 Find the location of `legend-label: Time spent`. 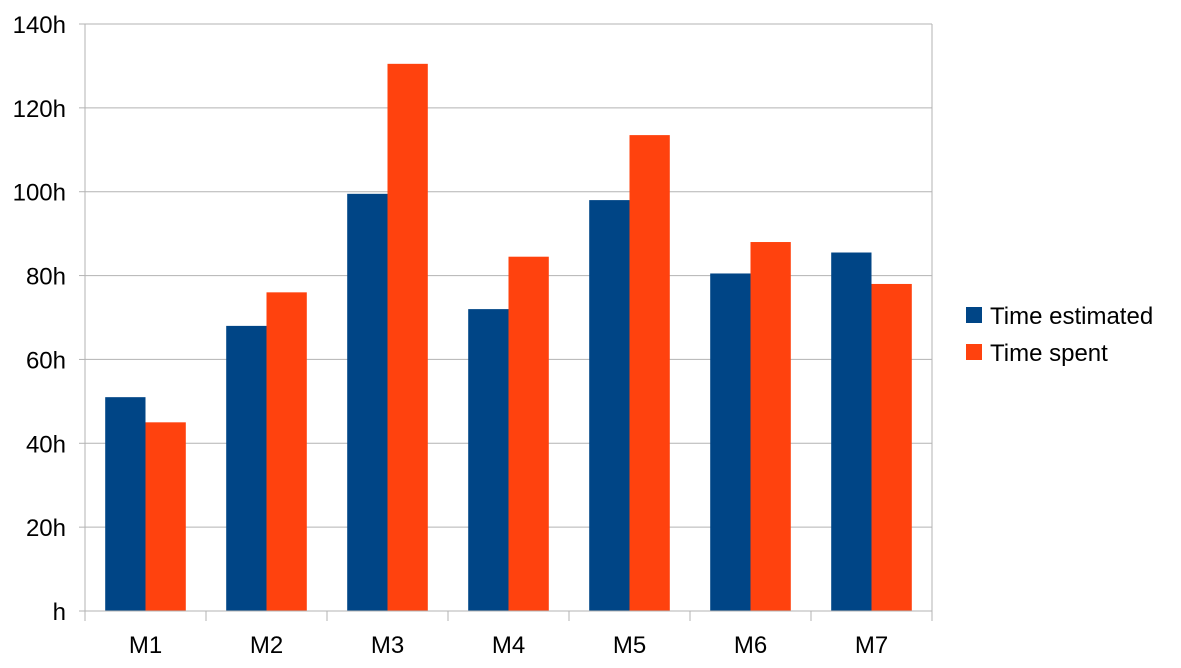

legend-label: Time spent is located at coordinates (1049, 353).